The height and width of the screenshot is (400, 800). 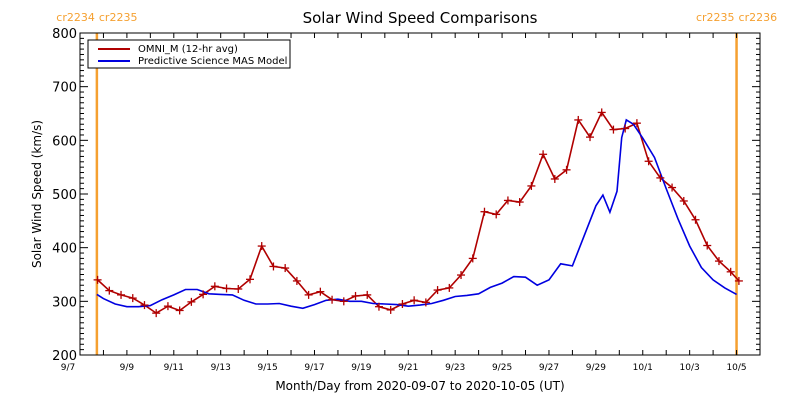 I want to click on y-tick-label: 400, so click(x=64, y=249).